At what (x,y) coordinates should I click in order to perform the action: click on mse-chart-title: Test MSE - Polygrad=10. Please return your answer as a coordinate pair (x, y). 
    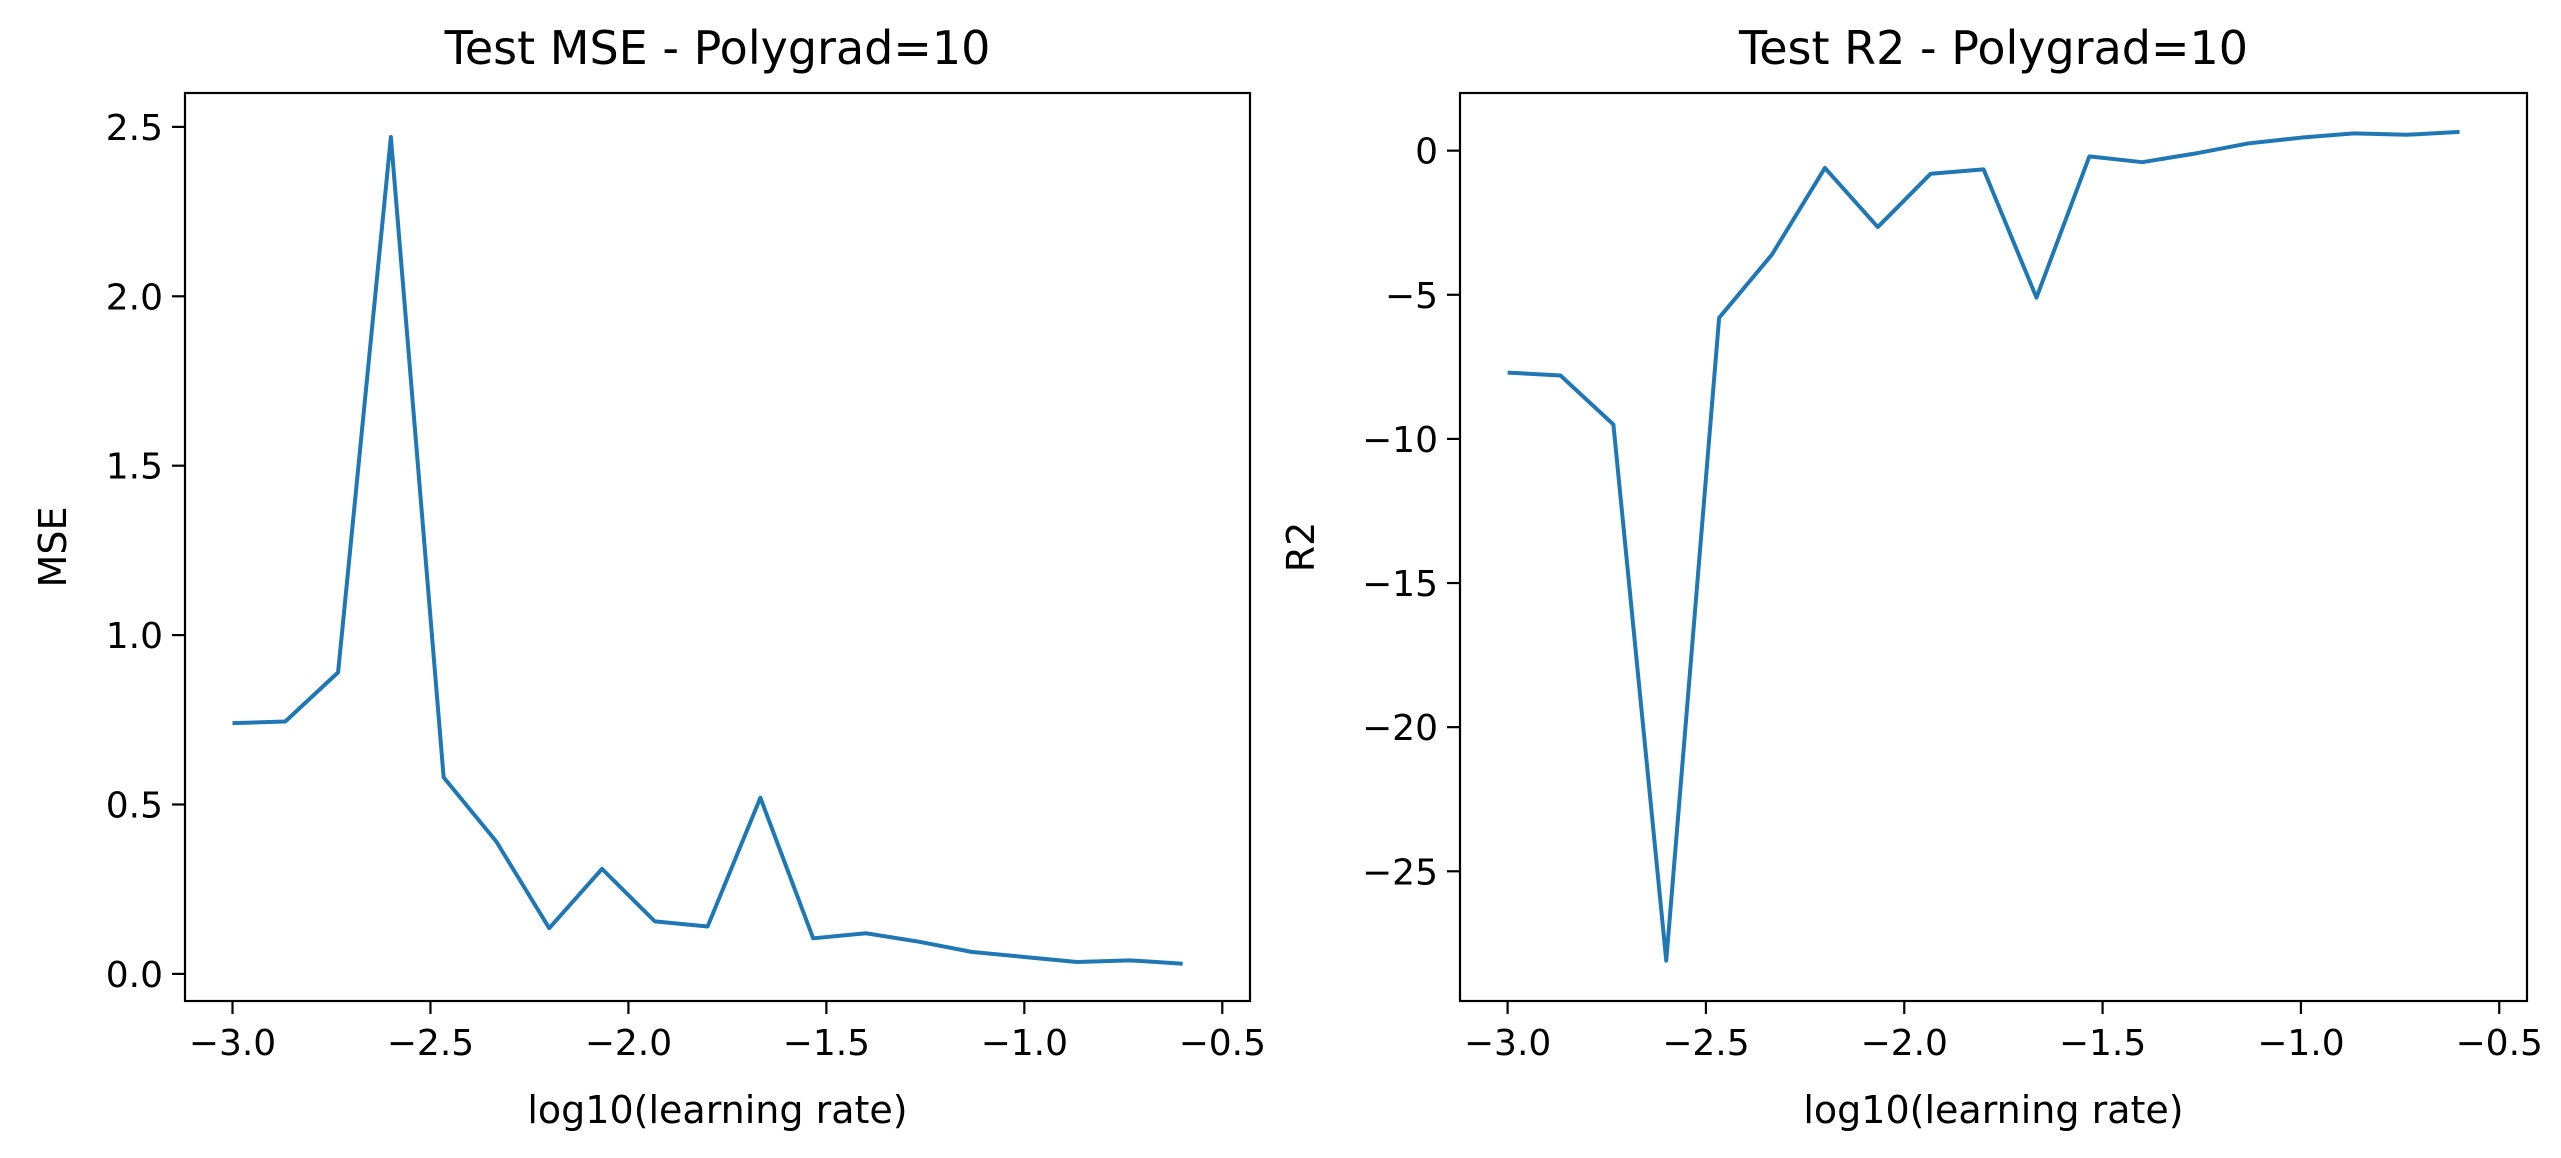
    Looking at the image, I should click on (717, 48).